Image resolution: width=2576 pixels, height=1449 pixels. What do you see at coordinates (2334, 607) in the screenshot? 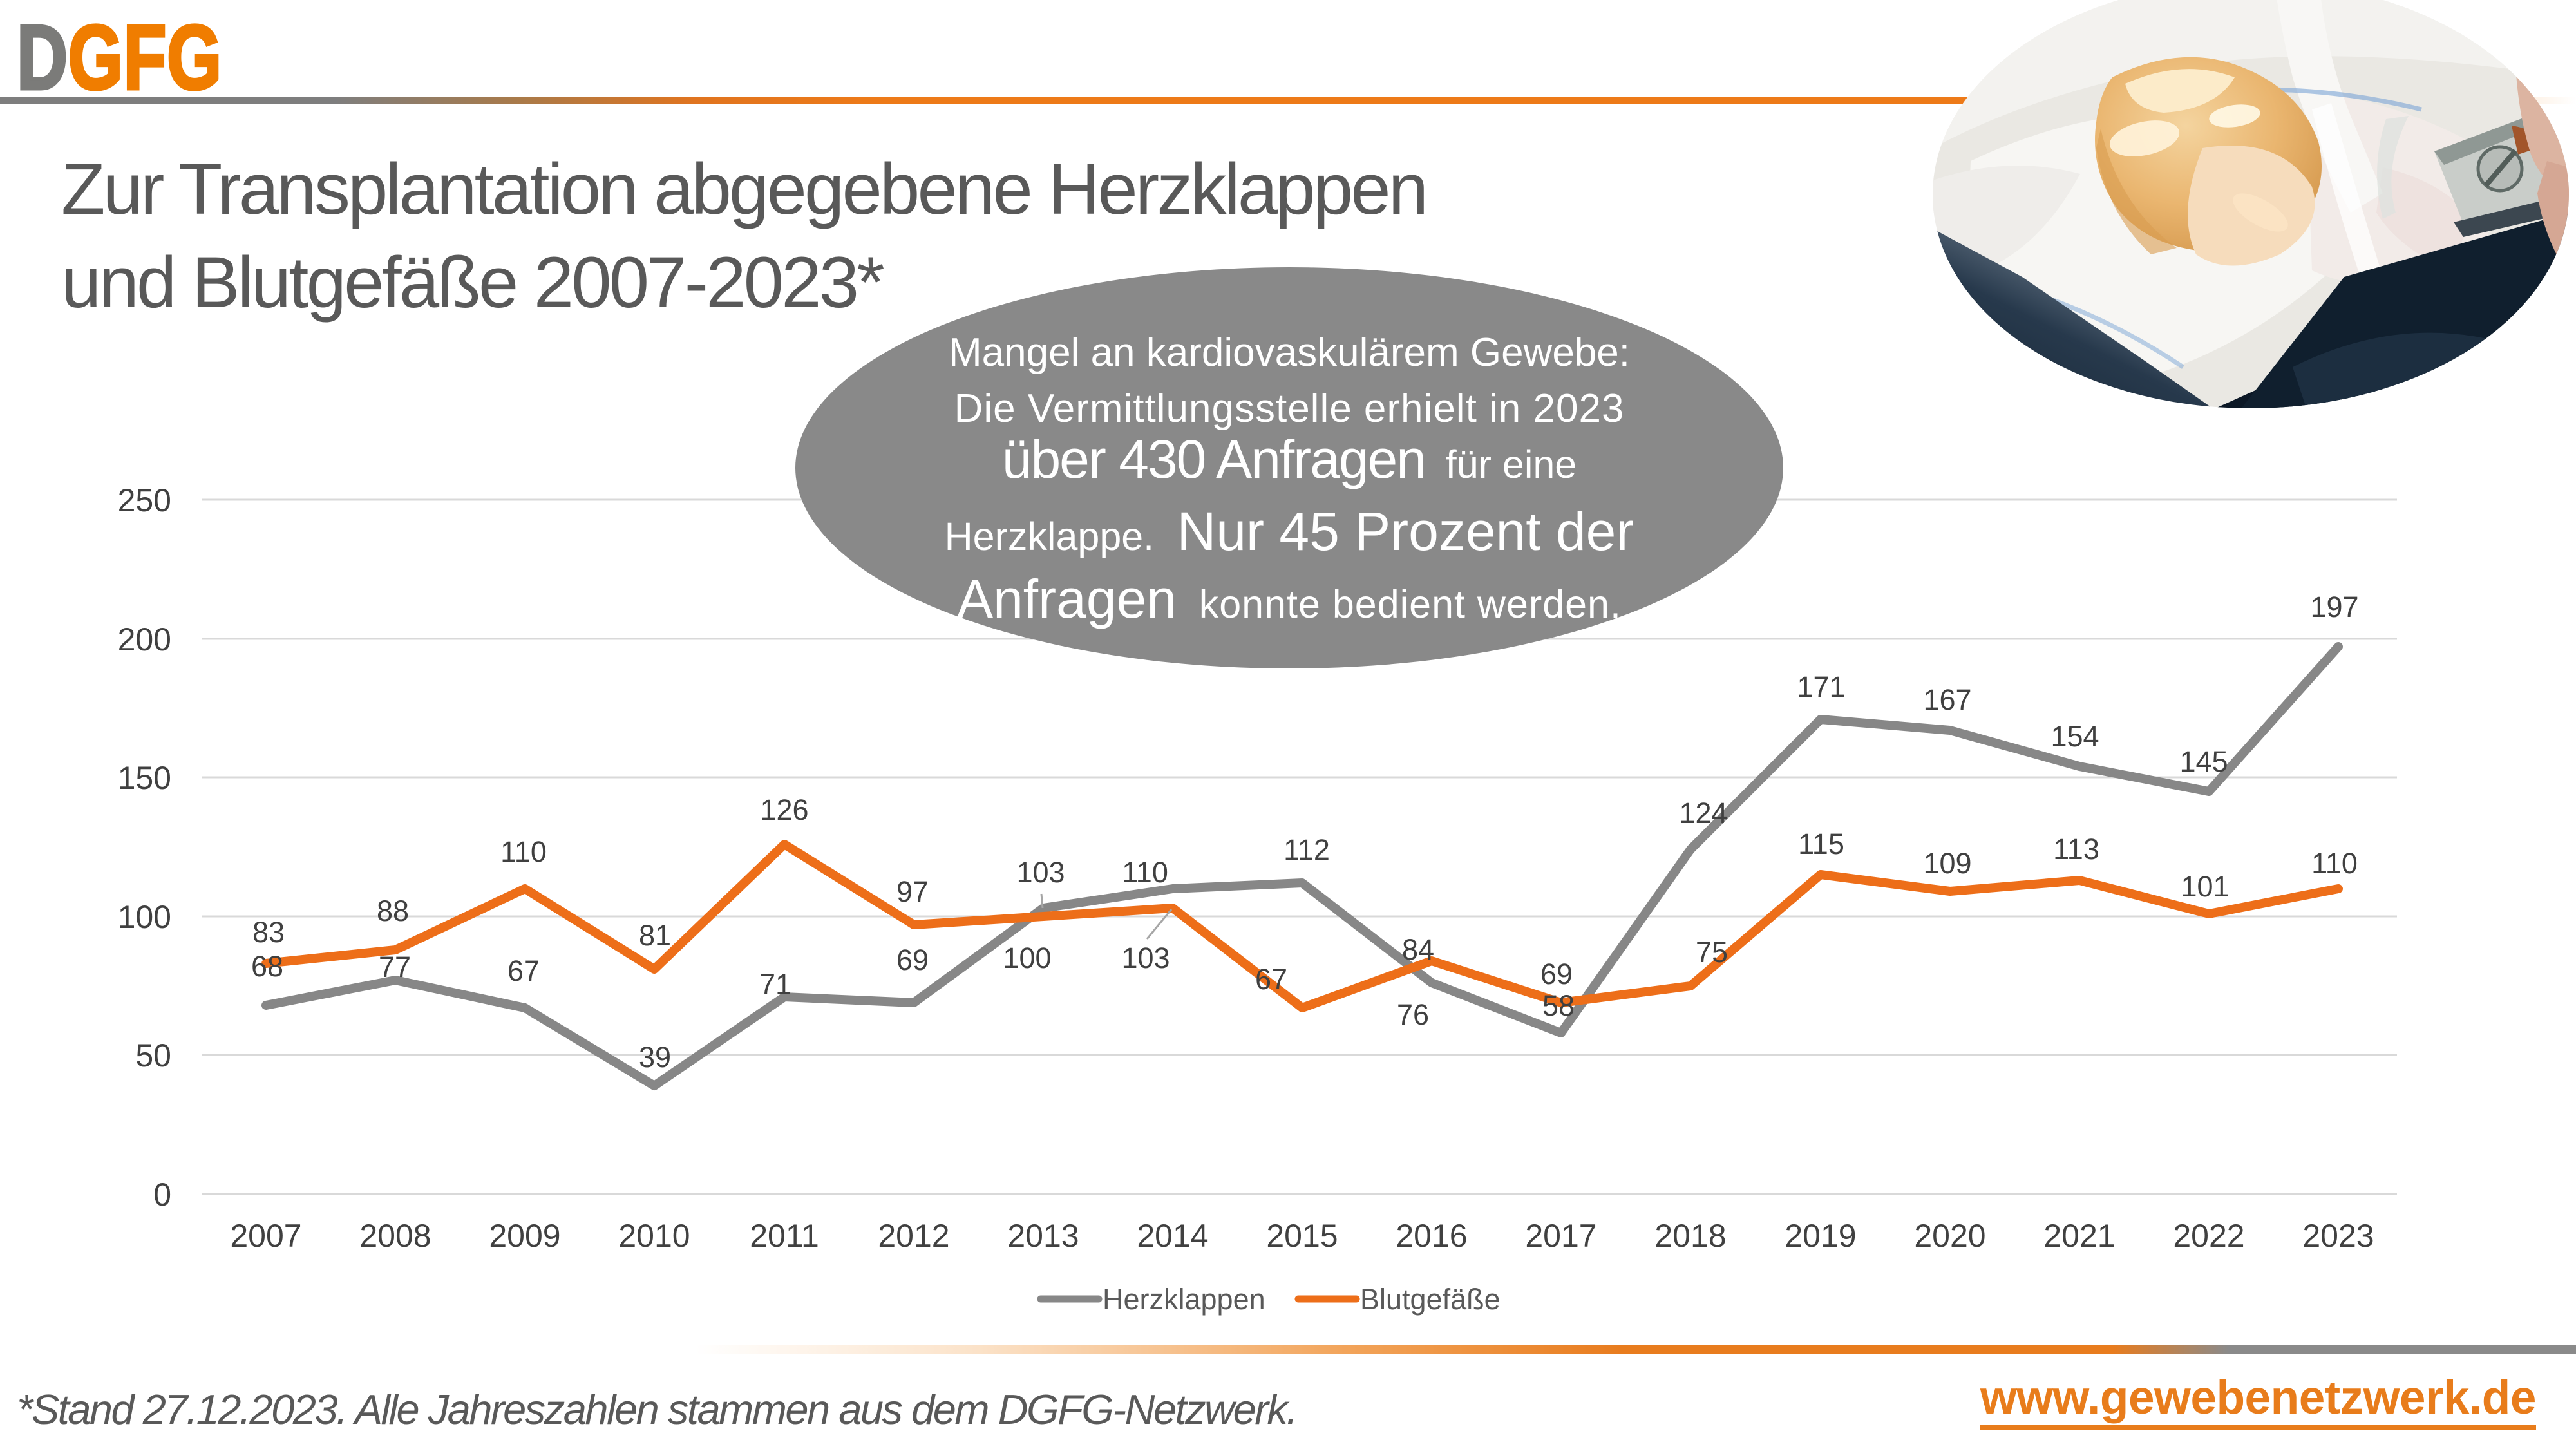
I see `svg-text: 197` at bounding box center [2334, 607].